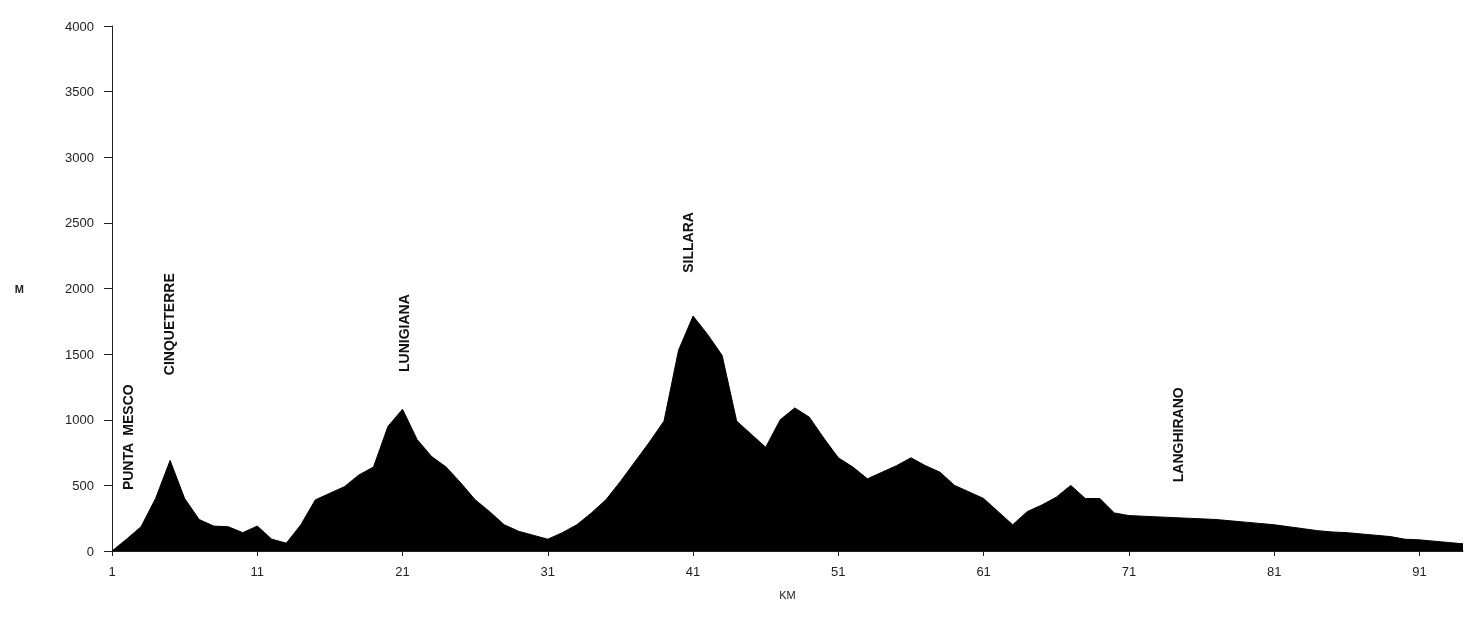 Image resolution: width=1481 pixels, height=621 pixels. I want to click on y-tick-label: 1500, so click(79, 354).